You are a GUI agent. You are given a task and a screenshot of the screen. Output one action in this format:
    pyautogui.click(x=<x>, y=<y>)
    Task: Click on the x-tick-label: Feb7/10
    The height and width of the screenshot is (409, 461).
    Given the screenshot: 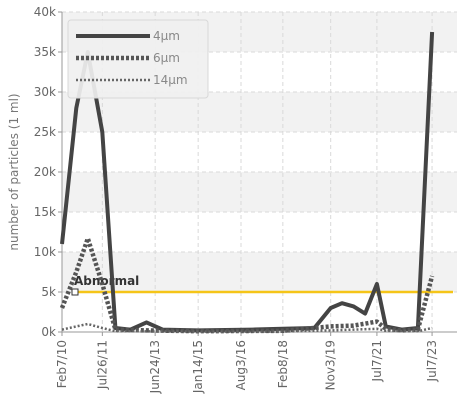 What is the action you would take?
    pyautogui.click(x=62, y=364)
    